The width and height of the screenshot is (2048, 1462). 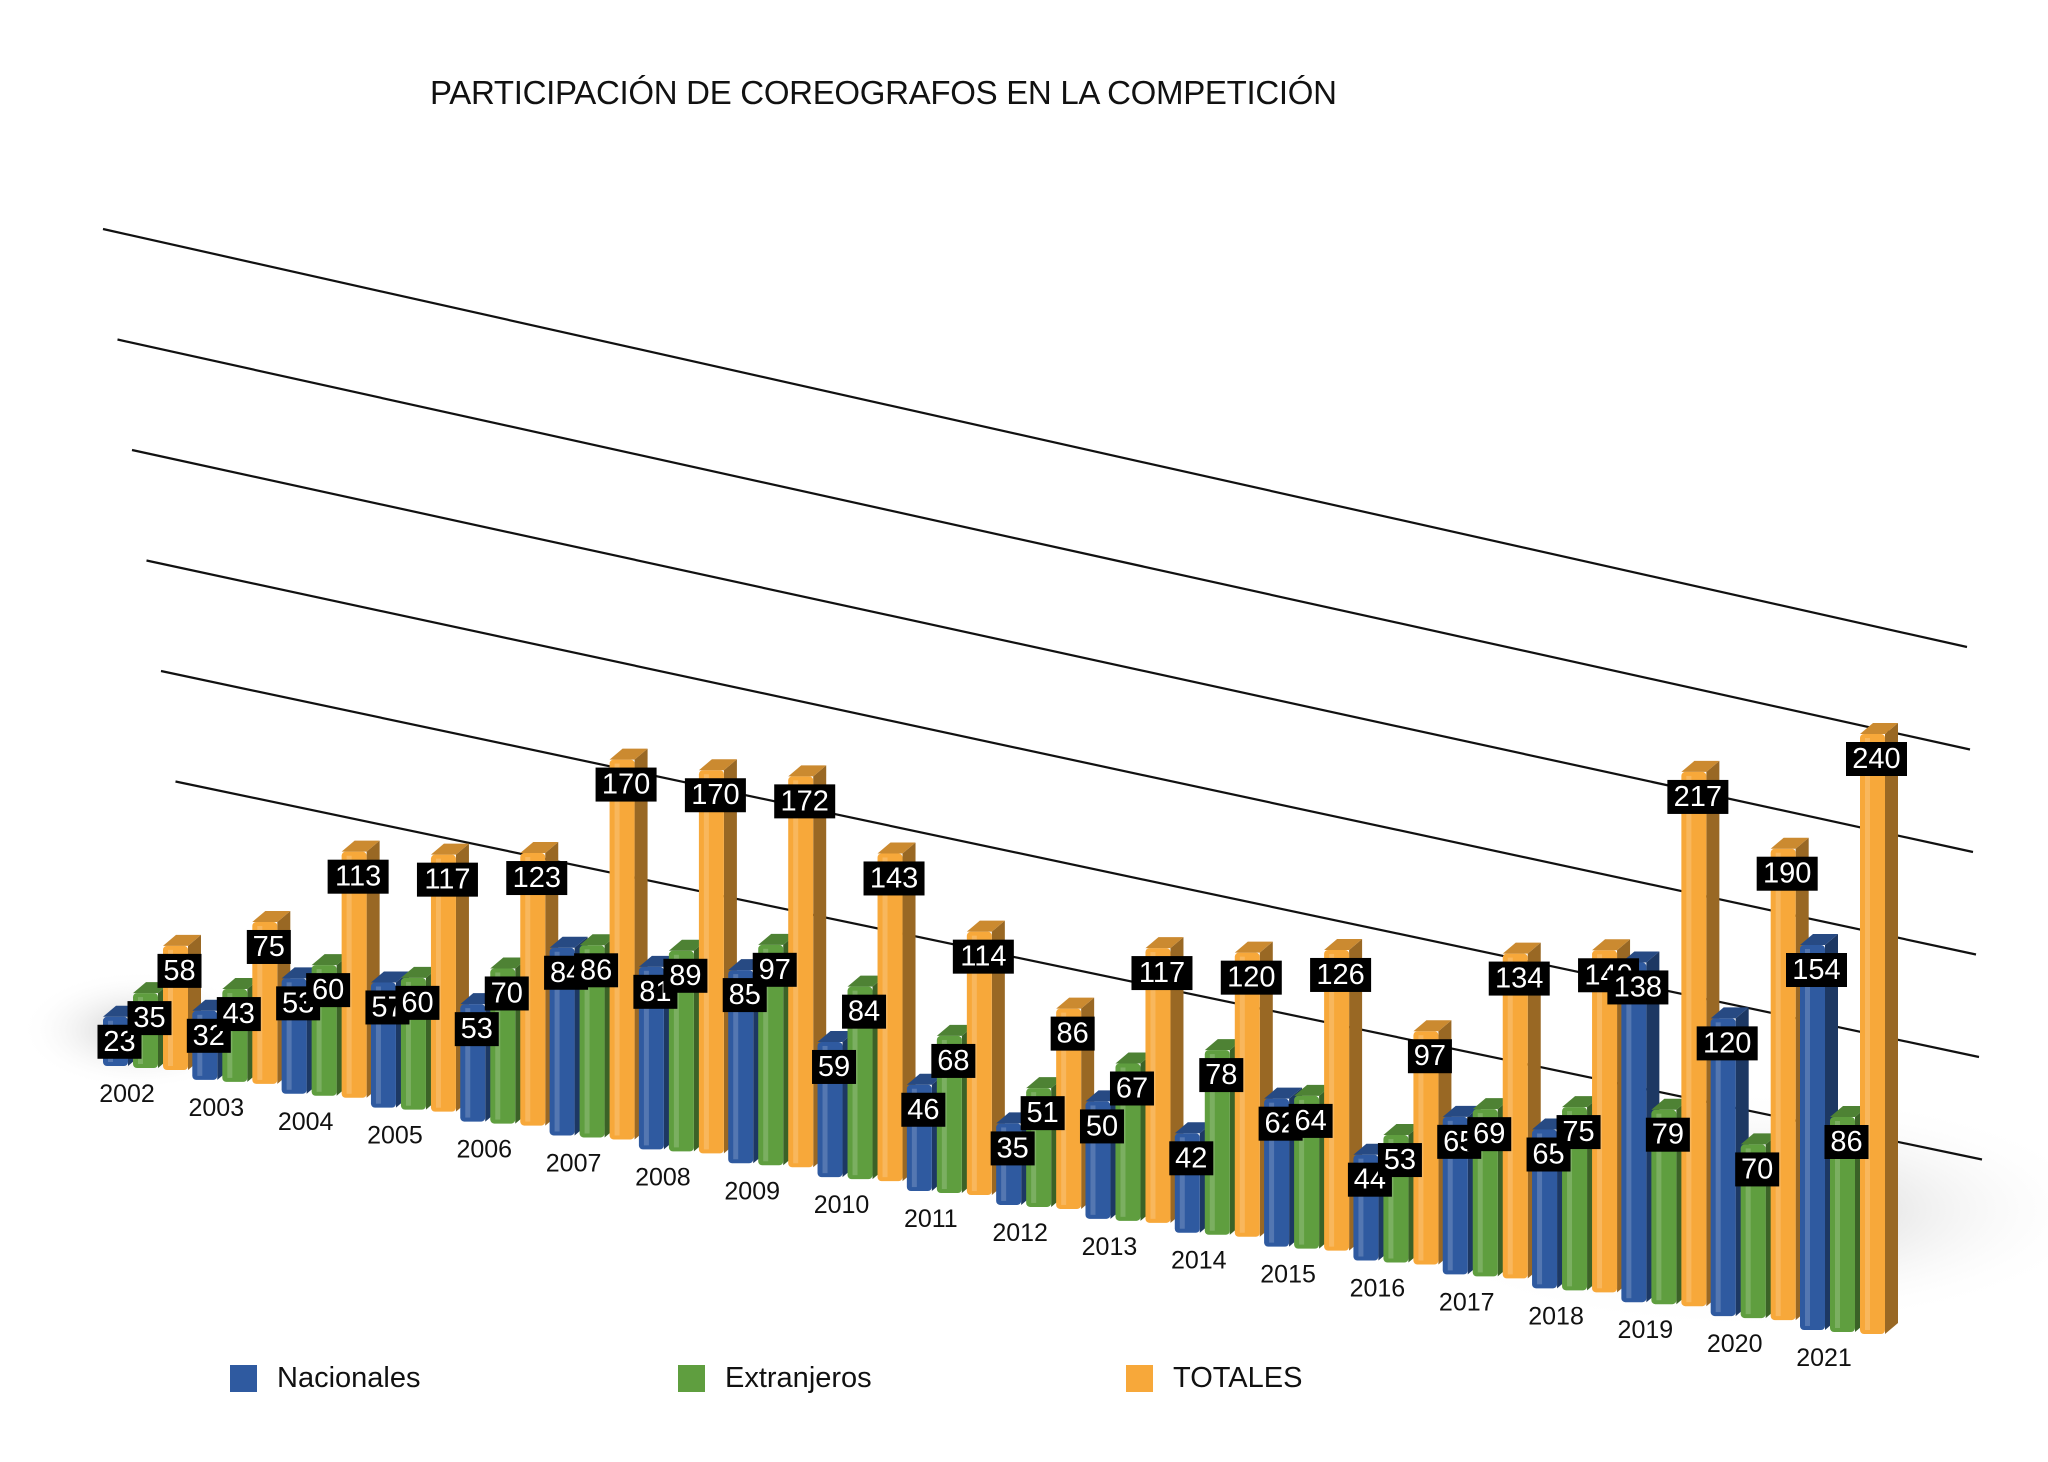 What do you see at coordinates (1430, 1056) in the screenshot?
I see `data-label-text: 97` at bounding box center [1430, 1056].